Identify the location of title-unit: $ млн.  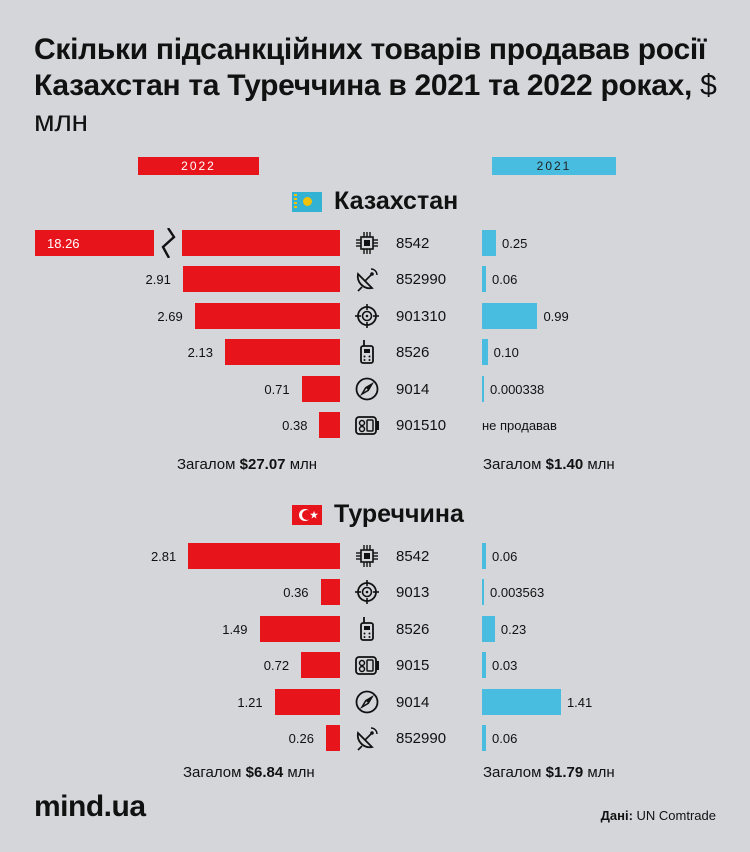
(375, 103).